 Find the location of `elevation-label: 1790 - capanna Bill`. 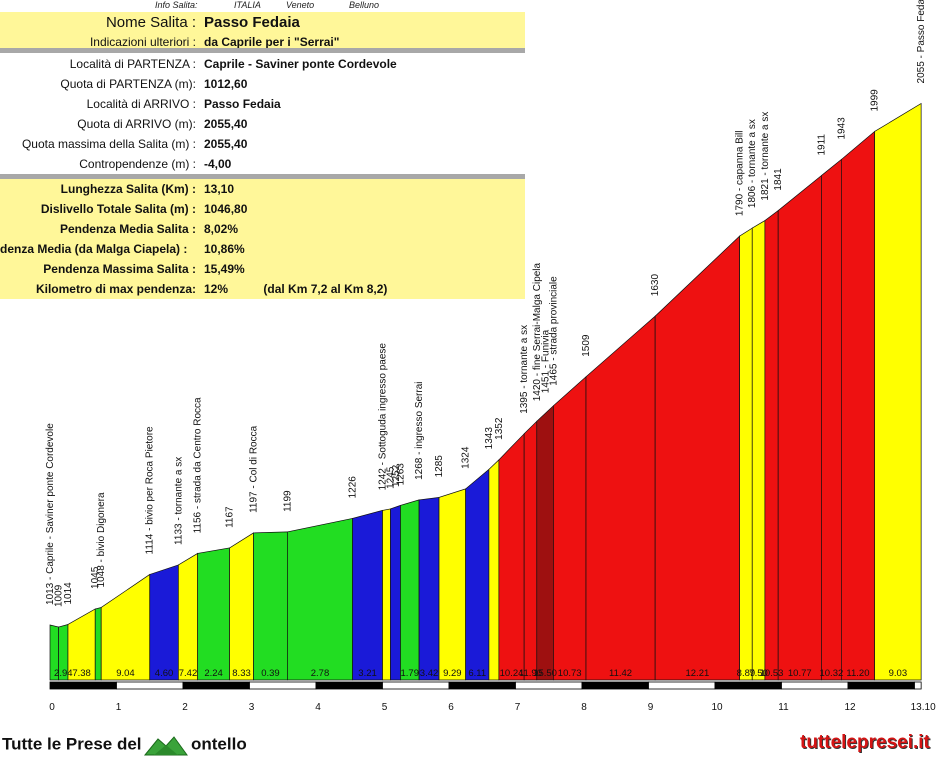

elevation-label: 1790 - capanna Bill is located at coordinates (740, 173).